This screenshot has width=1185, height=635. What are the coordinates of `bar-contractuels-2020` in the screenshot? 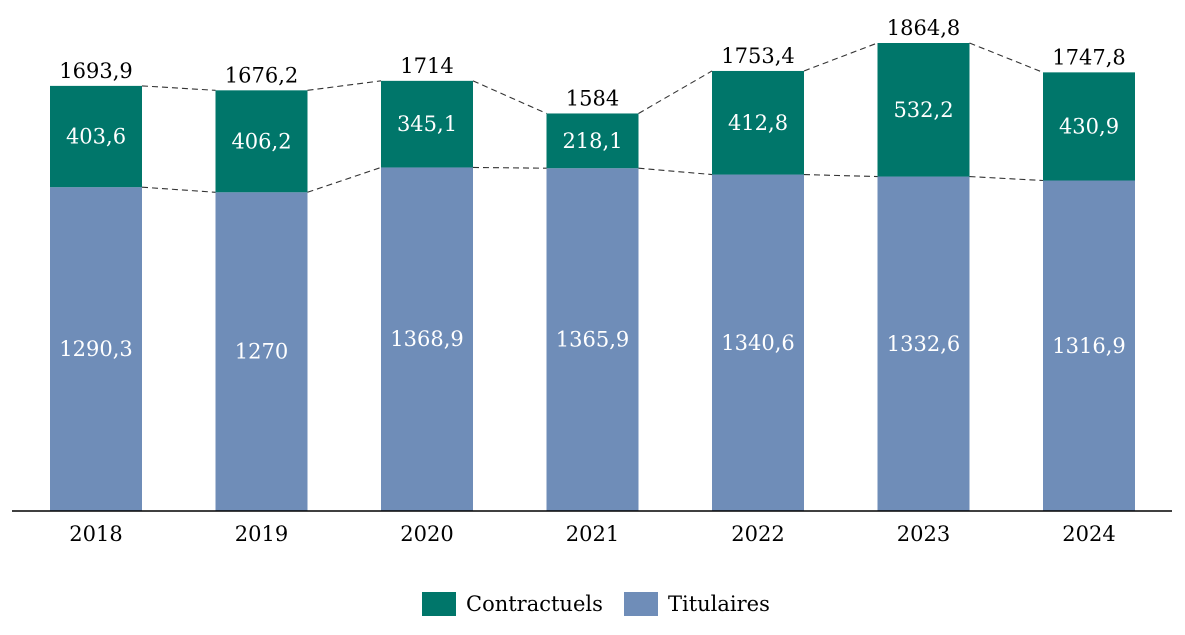 It's located at (427, 124).